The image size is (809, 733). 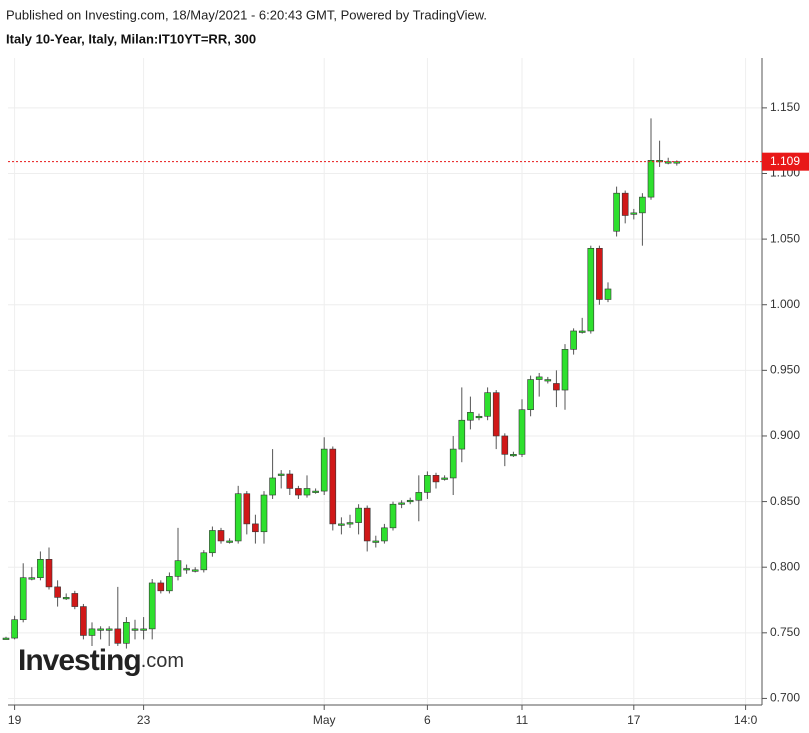 What do you see at coordinates (785, 304) in the screenshot?
I see `y-tick-label: 1.000` at bounding box center [785, 304].